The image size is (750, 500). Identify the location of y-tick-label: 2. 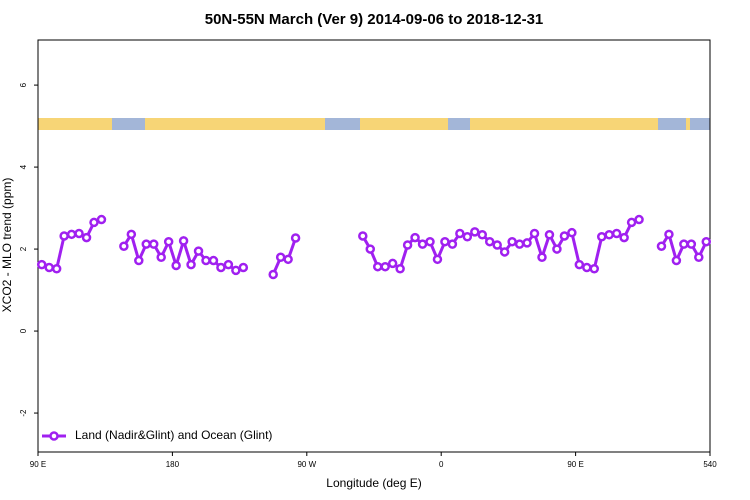
(23, 248).